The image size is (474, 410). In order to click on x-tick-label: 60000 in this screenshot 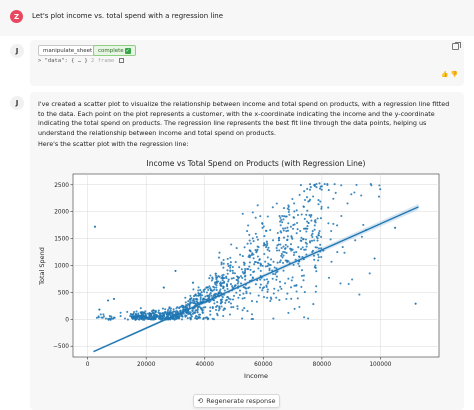, I will do `click(263, 365)`.